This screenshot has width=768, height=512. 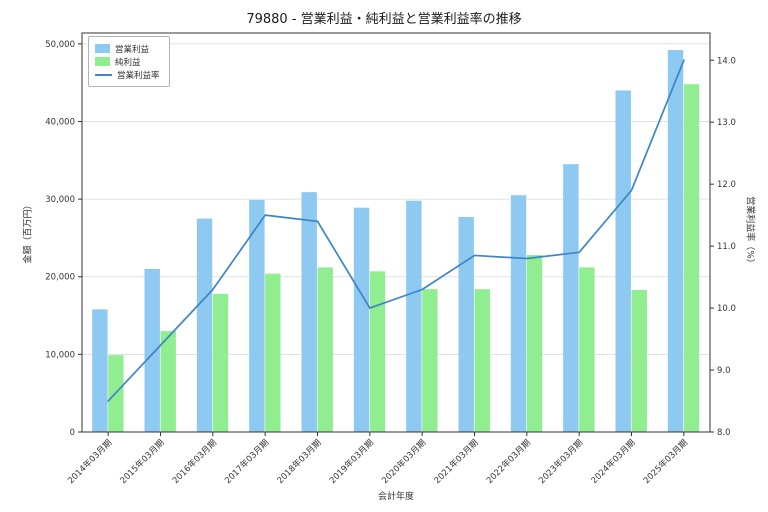 What do you see at coordinates (404, 461) in the screenshot?
I see `x-tick-label: 2020年03月期` at bounding box center [404, 461].